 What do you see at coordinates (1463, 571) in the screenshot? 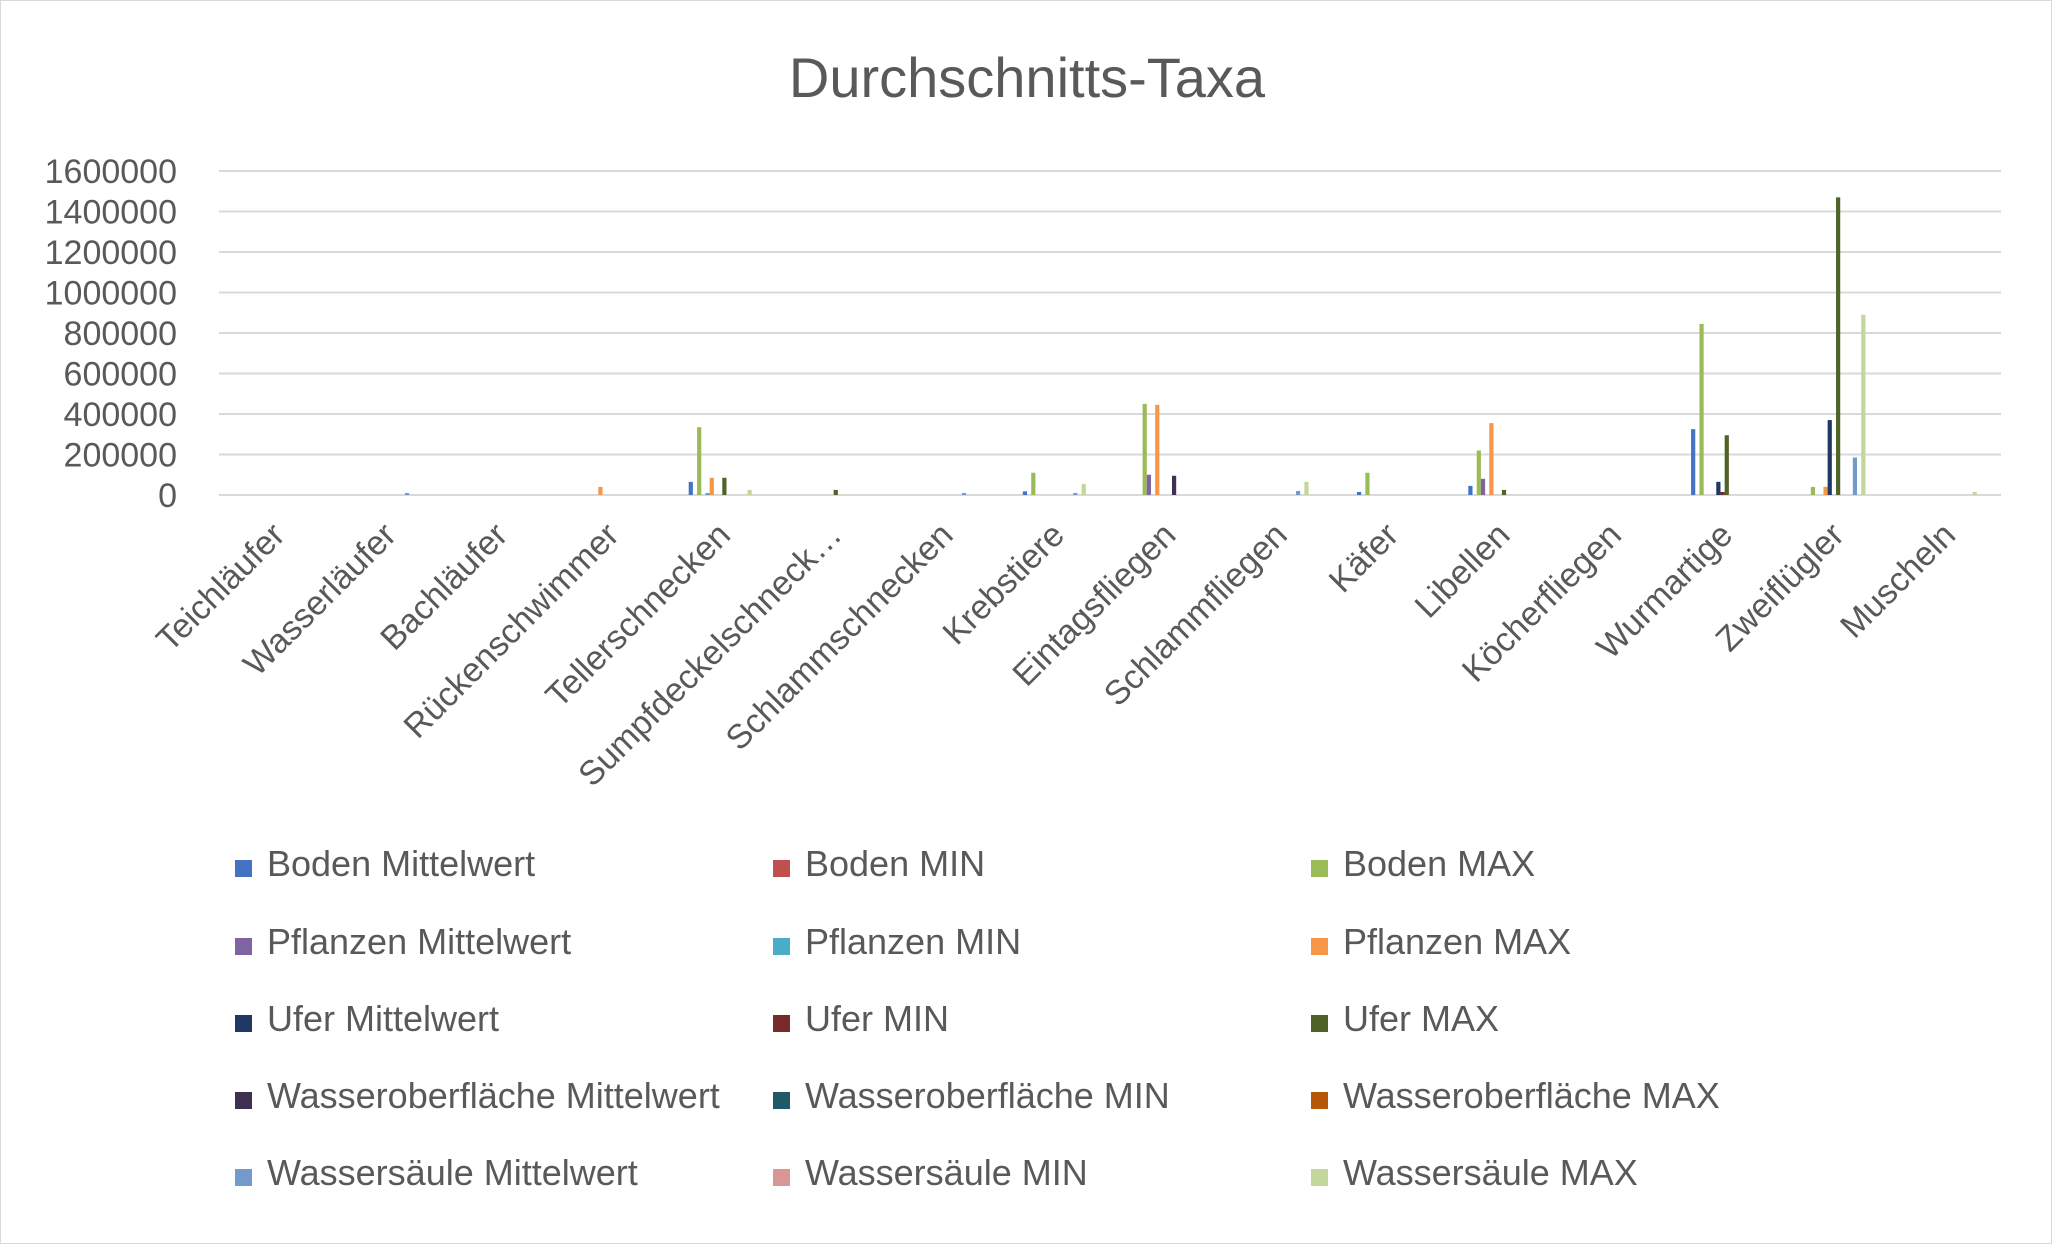
I see `x-tick-label: Libellen` at bounding box center [1463, 571].